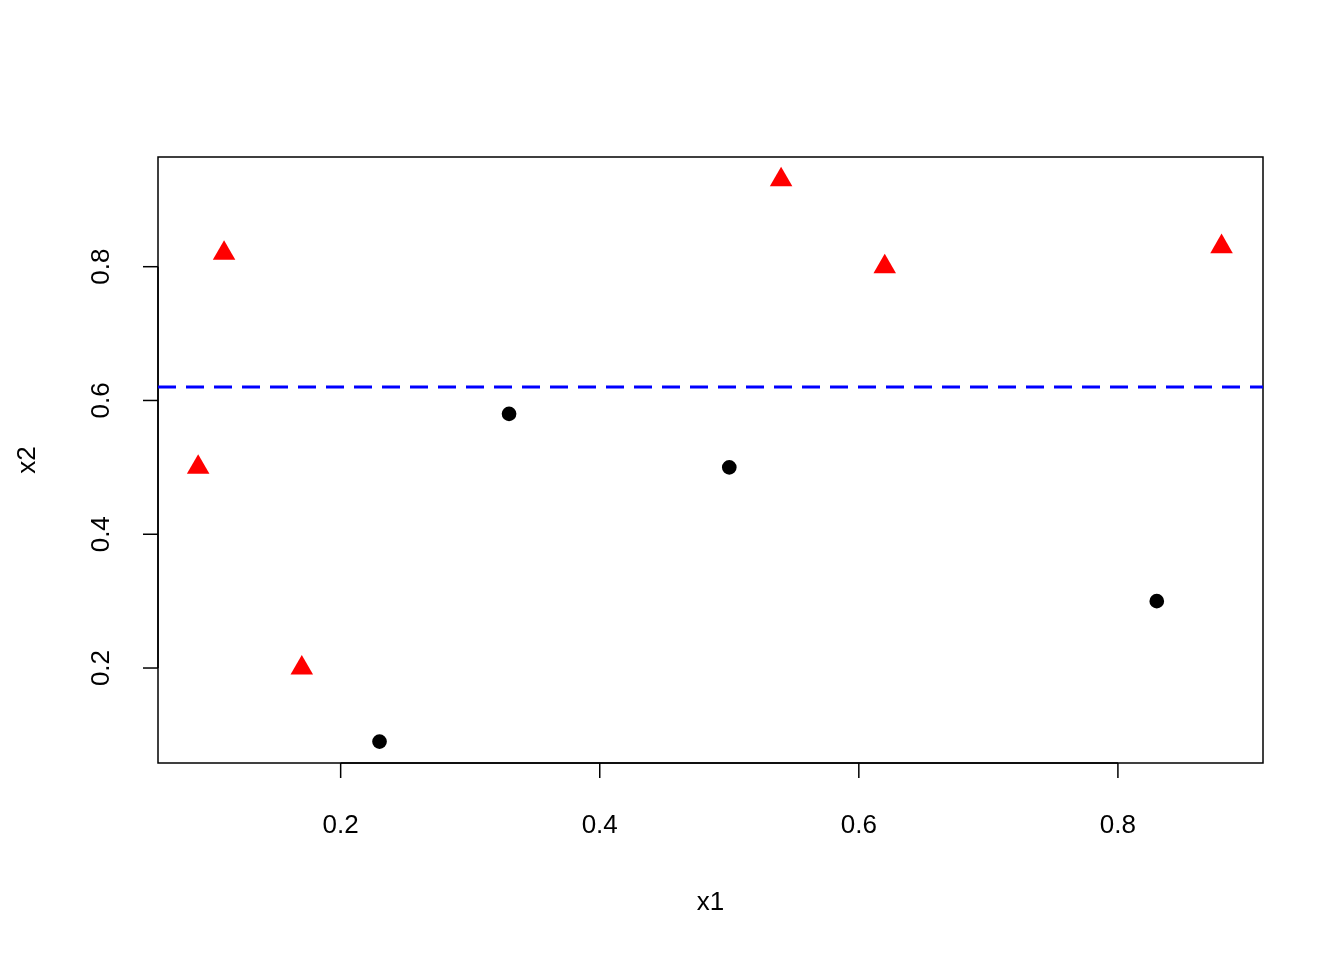  What do you see at coordinates (100, 534) in the screenshot?
I see `y-tick-label: 0.4` at bounding box center [100, 534].